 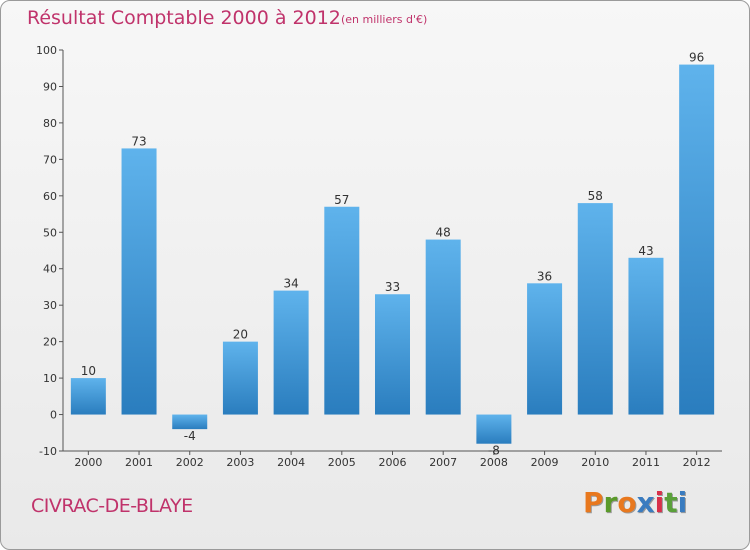 What do you see at coordinates (53, 415) in the screenshot?
I see `y-tick-label: 0` at bounding box center [53, 415].